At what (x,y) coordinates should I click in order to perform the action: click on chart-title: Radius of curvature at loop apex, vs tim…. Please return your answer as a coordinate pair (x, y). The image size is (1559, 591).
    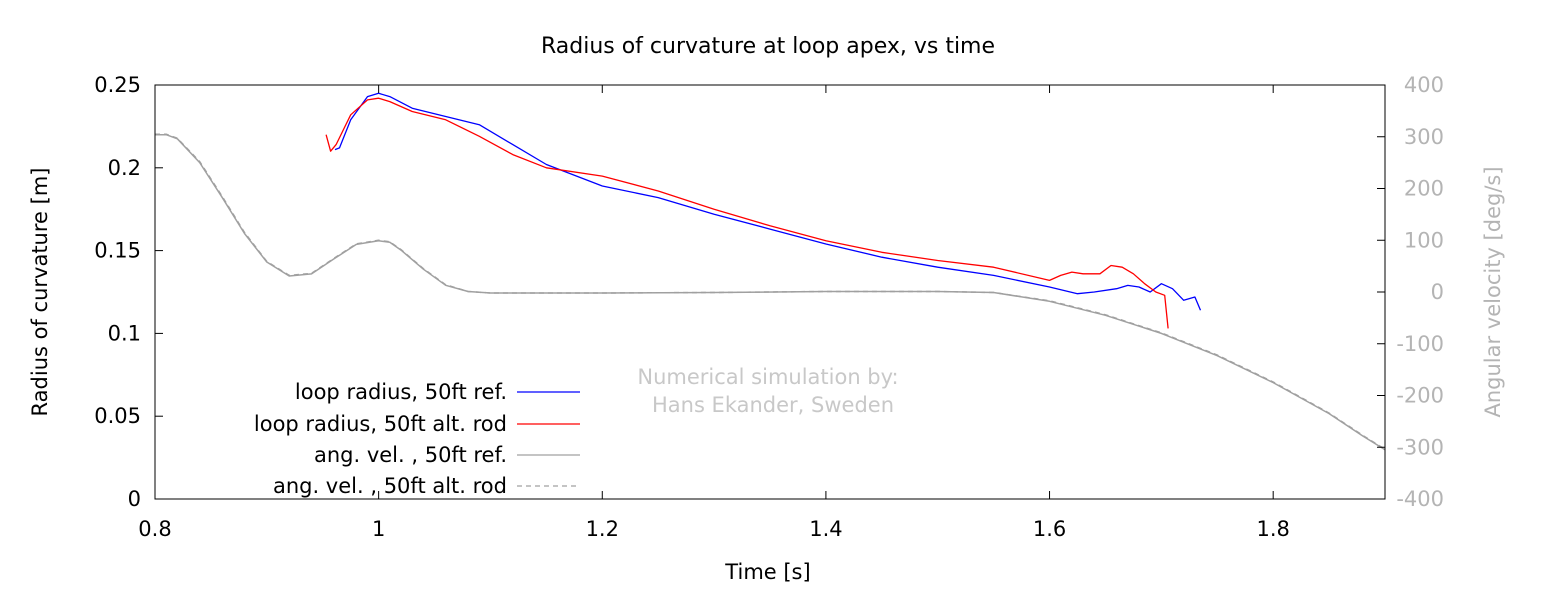
    Looking at the image, I should click on (768, 46).